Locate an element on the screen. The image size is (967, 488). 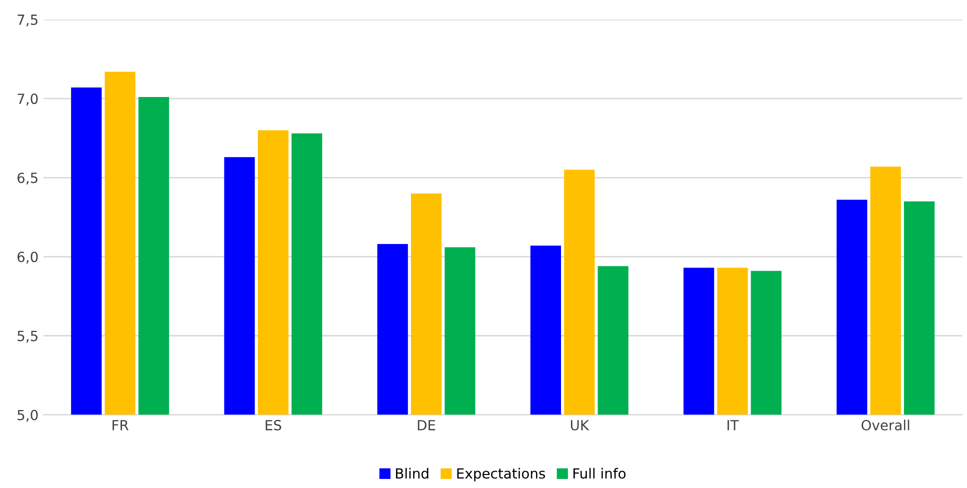
x-tick-label: FR is located at coordinates (120, 425).